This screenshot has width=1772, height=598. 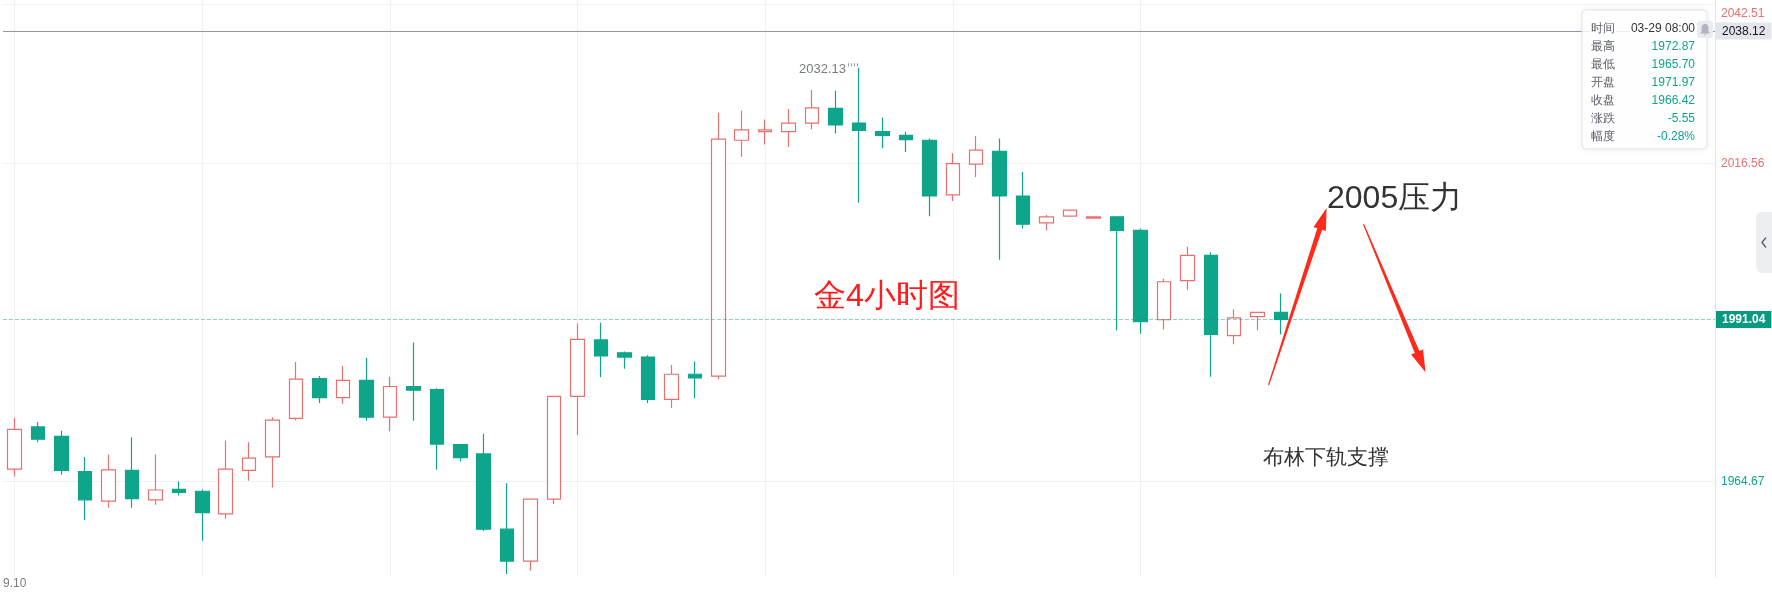 What do you see at coordinates (1673, 64) in the screenshot?
I see `annotation: 1965.70` at bounding box center [1673, 64].